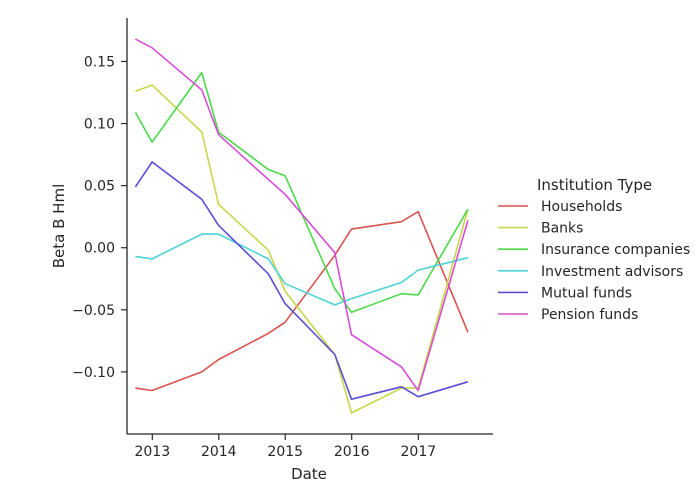 The width and height of the screenshot is (700, 500). What do you see at coordinates (99, 249) in the screenshot?
I see `y-tick-label: 0.00` at bounding box center [99, 249].